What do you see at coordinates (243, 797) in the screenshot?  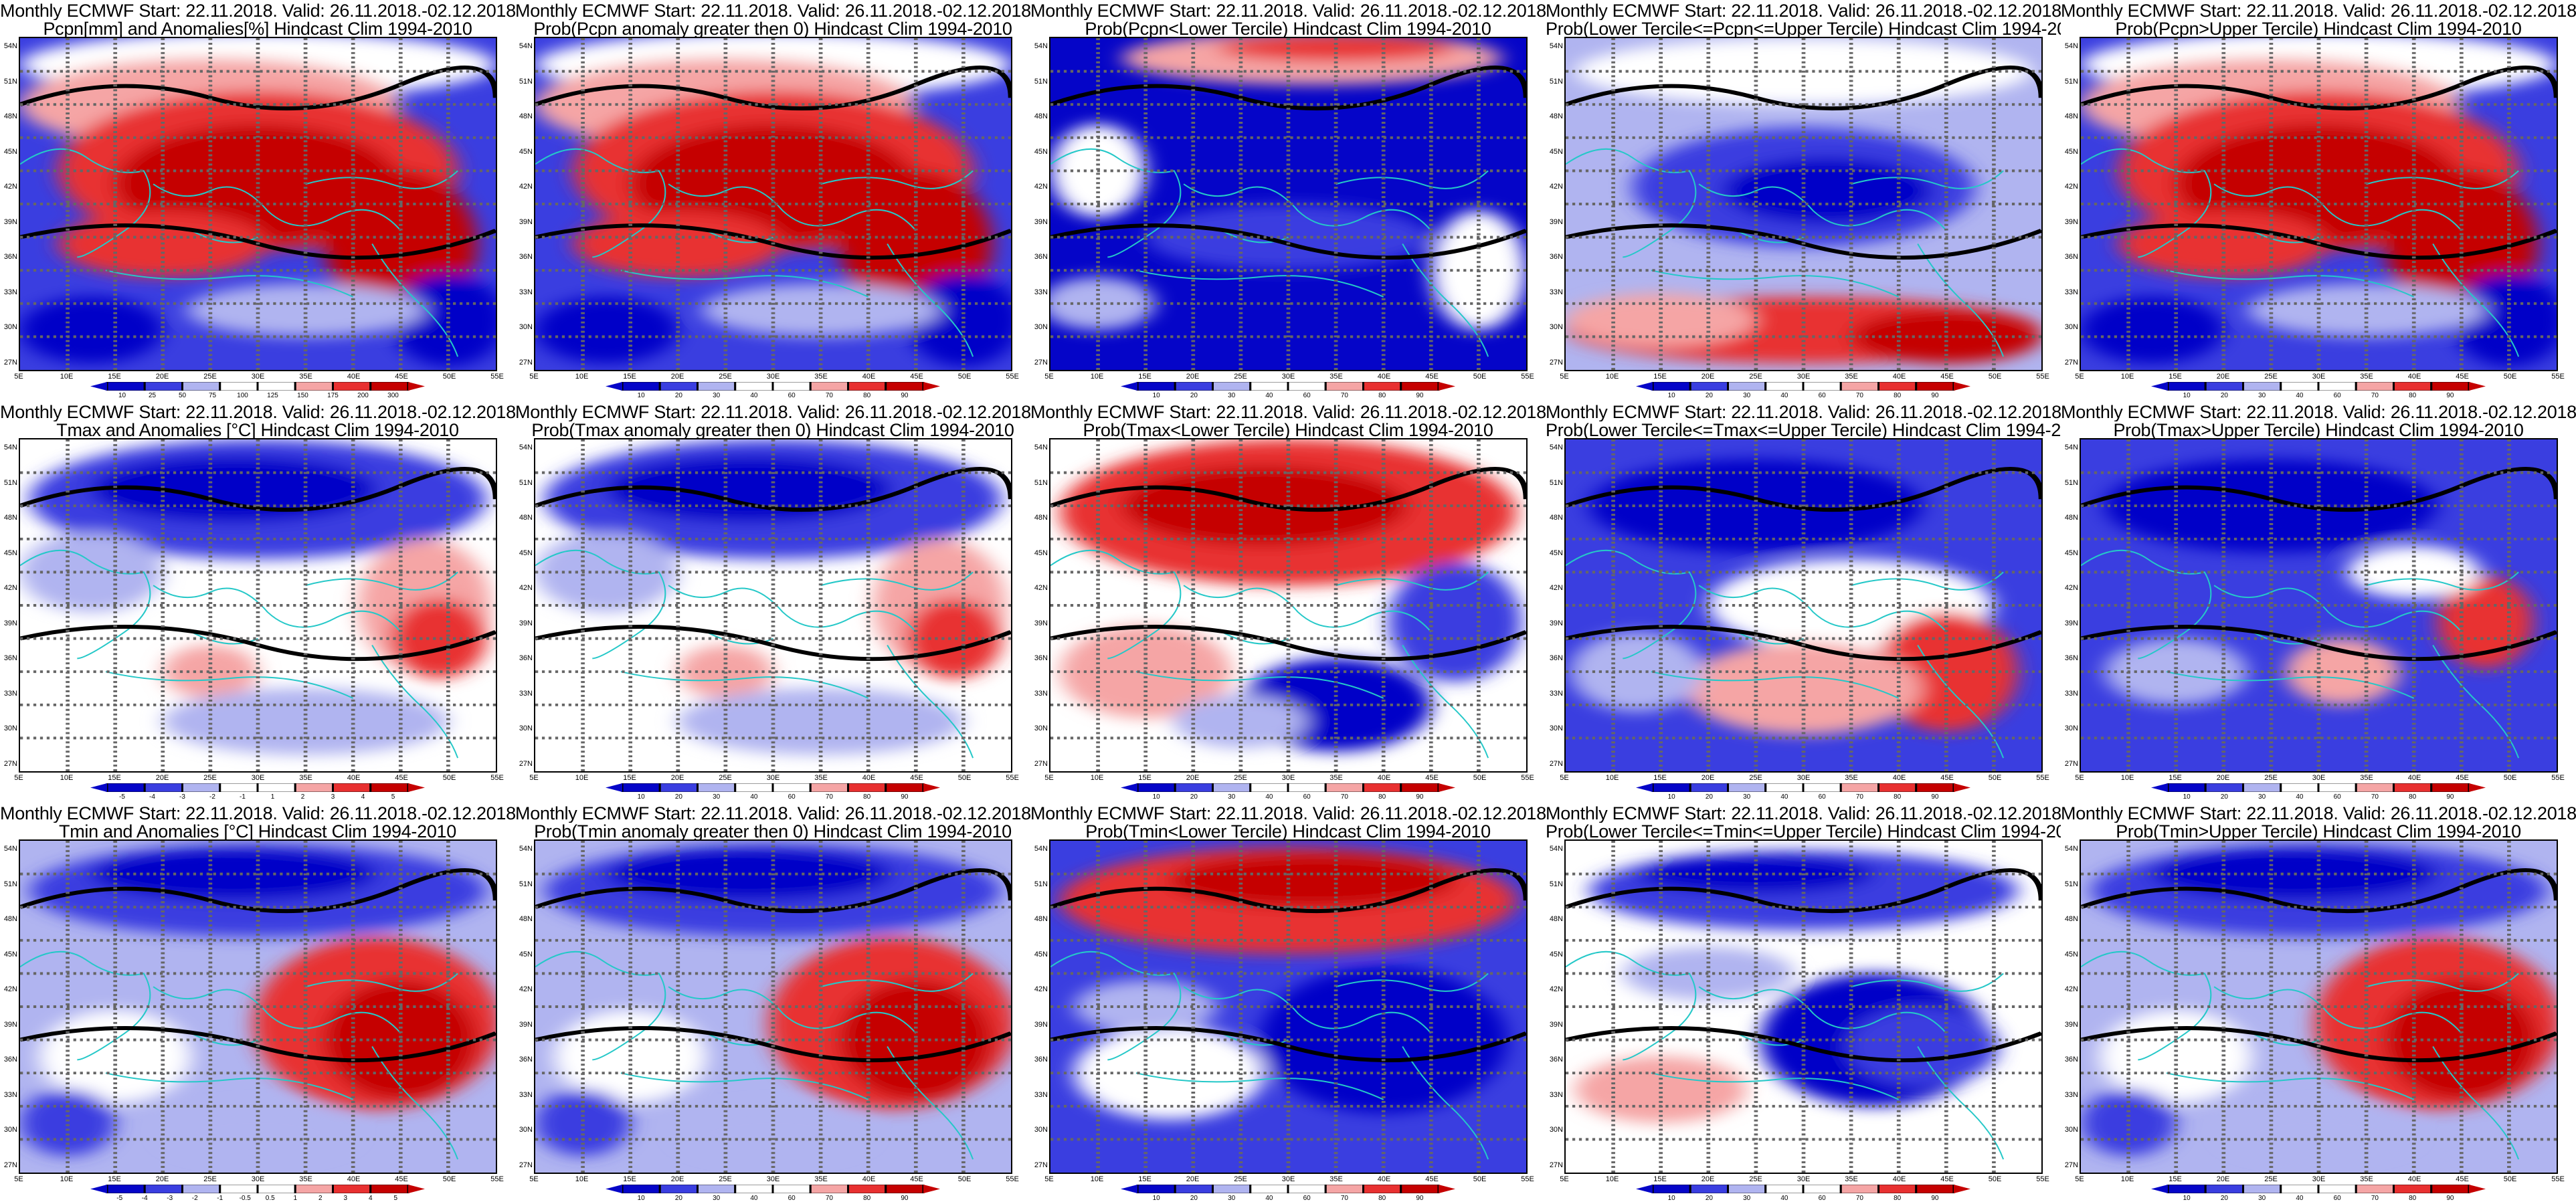 I see `colorbar-tick-label: -1` at bounding box center [243, 797].